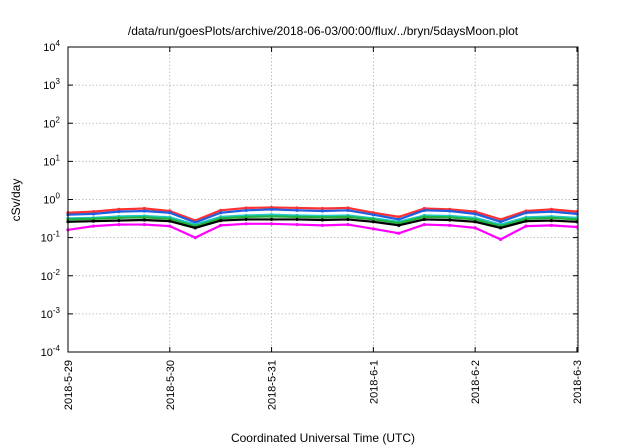 This screenshot has height=448, width=640. Describe the element at coordinates (323, 438) in the screenshot. I see `x-axis-label: Coordinated Universal Time (UTC)` at that location.